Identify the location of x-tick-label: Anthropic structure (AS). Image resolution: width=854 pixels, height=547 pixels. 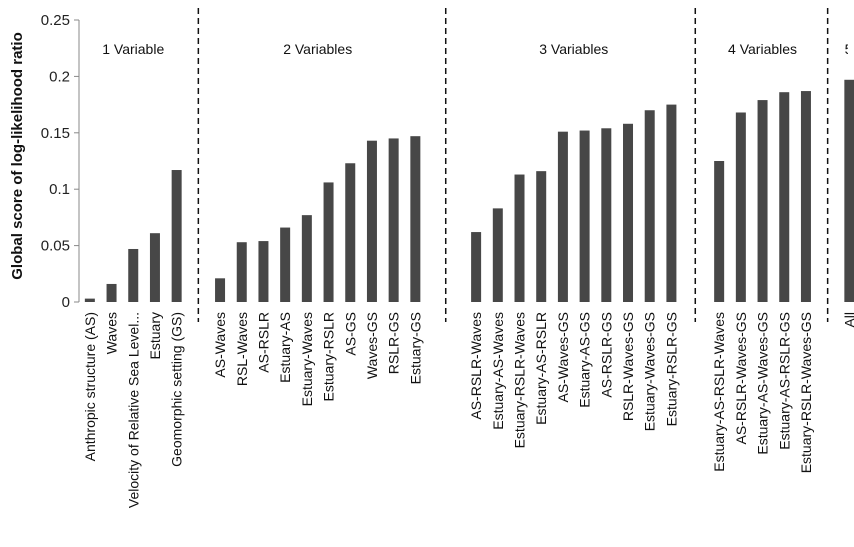
(90, 386).